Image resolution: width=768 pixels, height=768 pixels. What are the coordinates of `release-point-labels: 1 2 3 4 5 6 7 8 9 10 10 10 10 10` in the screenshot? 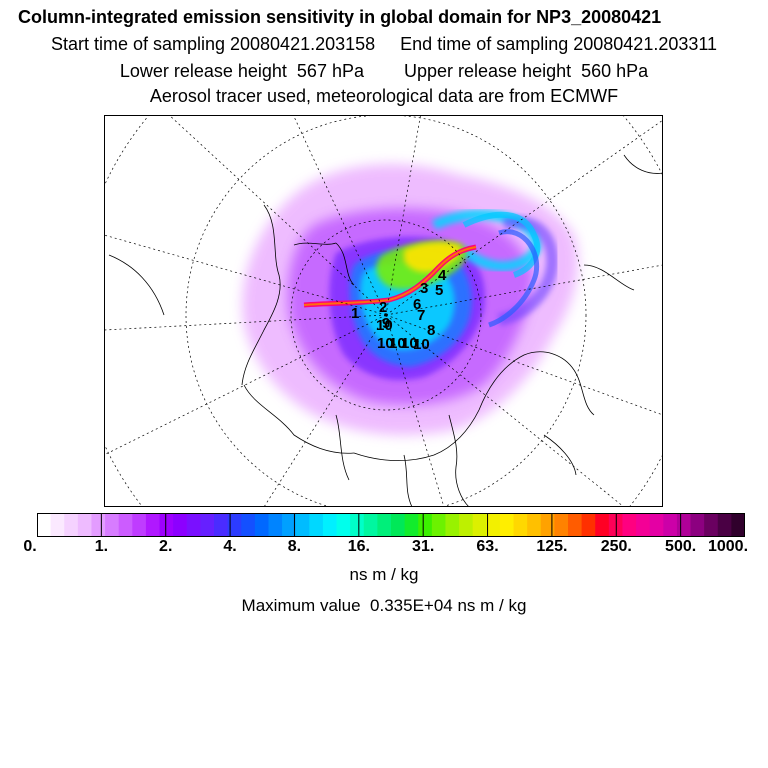 It's located at (399, 310).